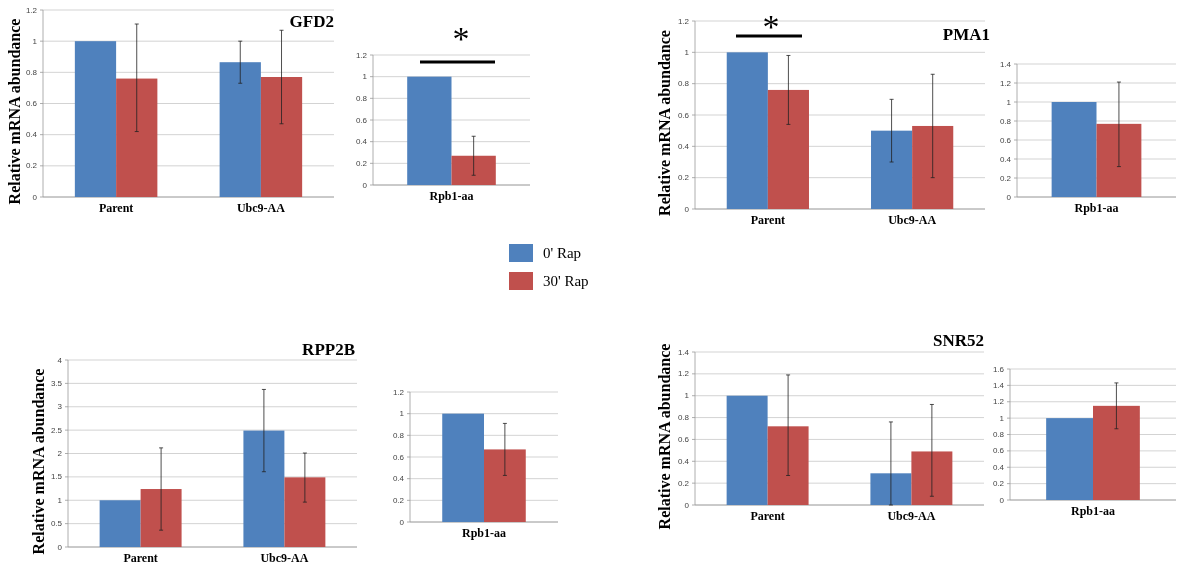 The height and width of the screenshot is (567, 1179). What do you see at coordinates (566, 281) in the screenshot?
I see `legend-label: 30' Rap` at bounding box center [566, 281].